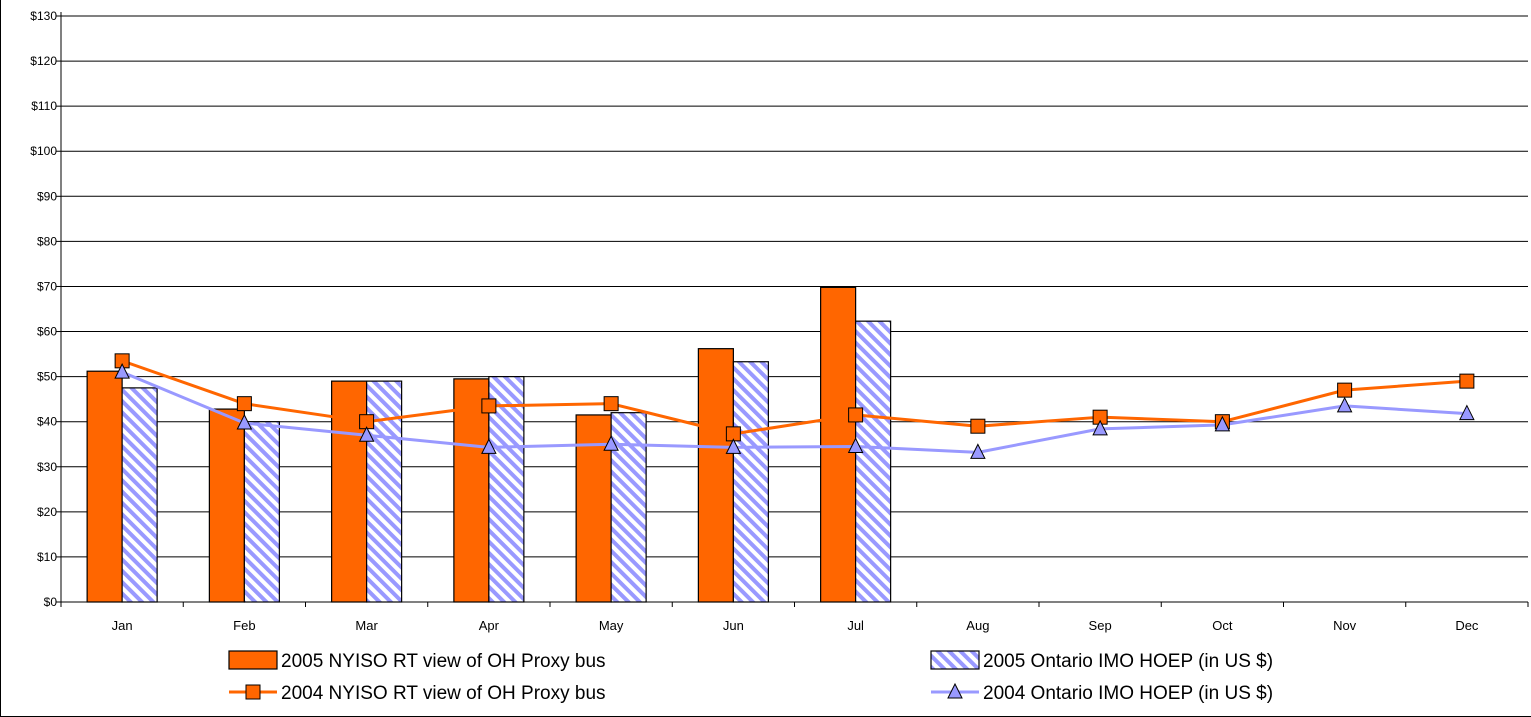 The image size is (1531, 717). I want to click on y-tick-label: $80, so click(47, 241).